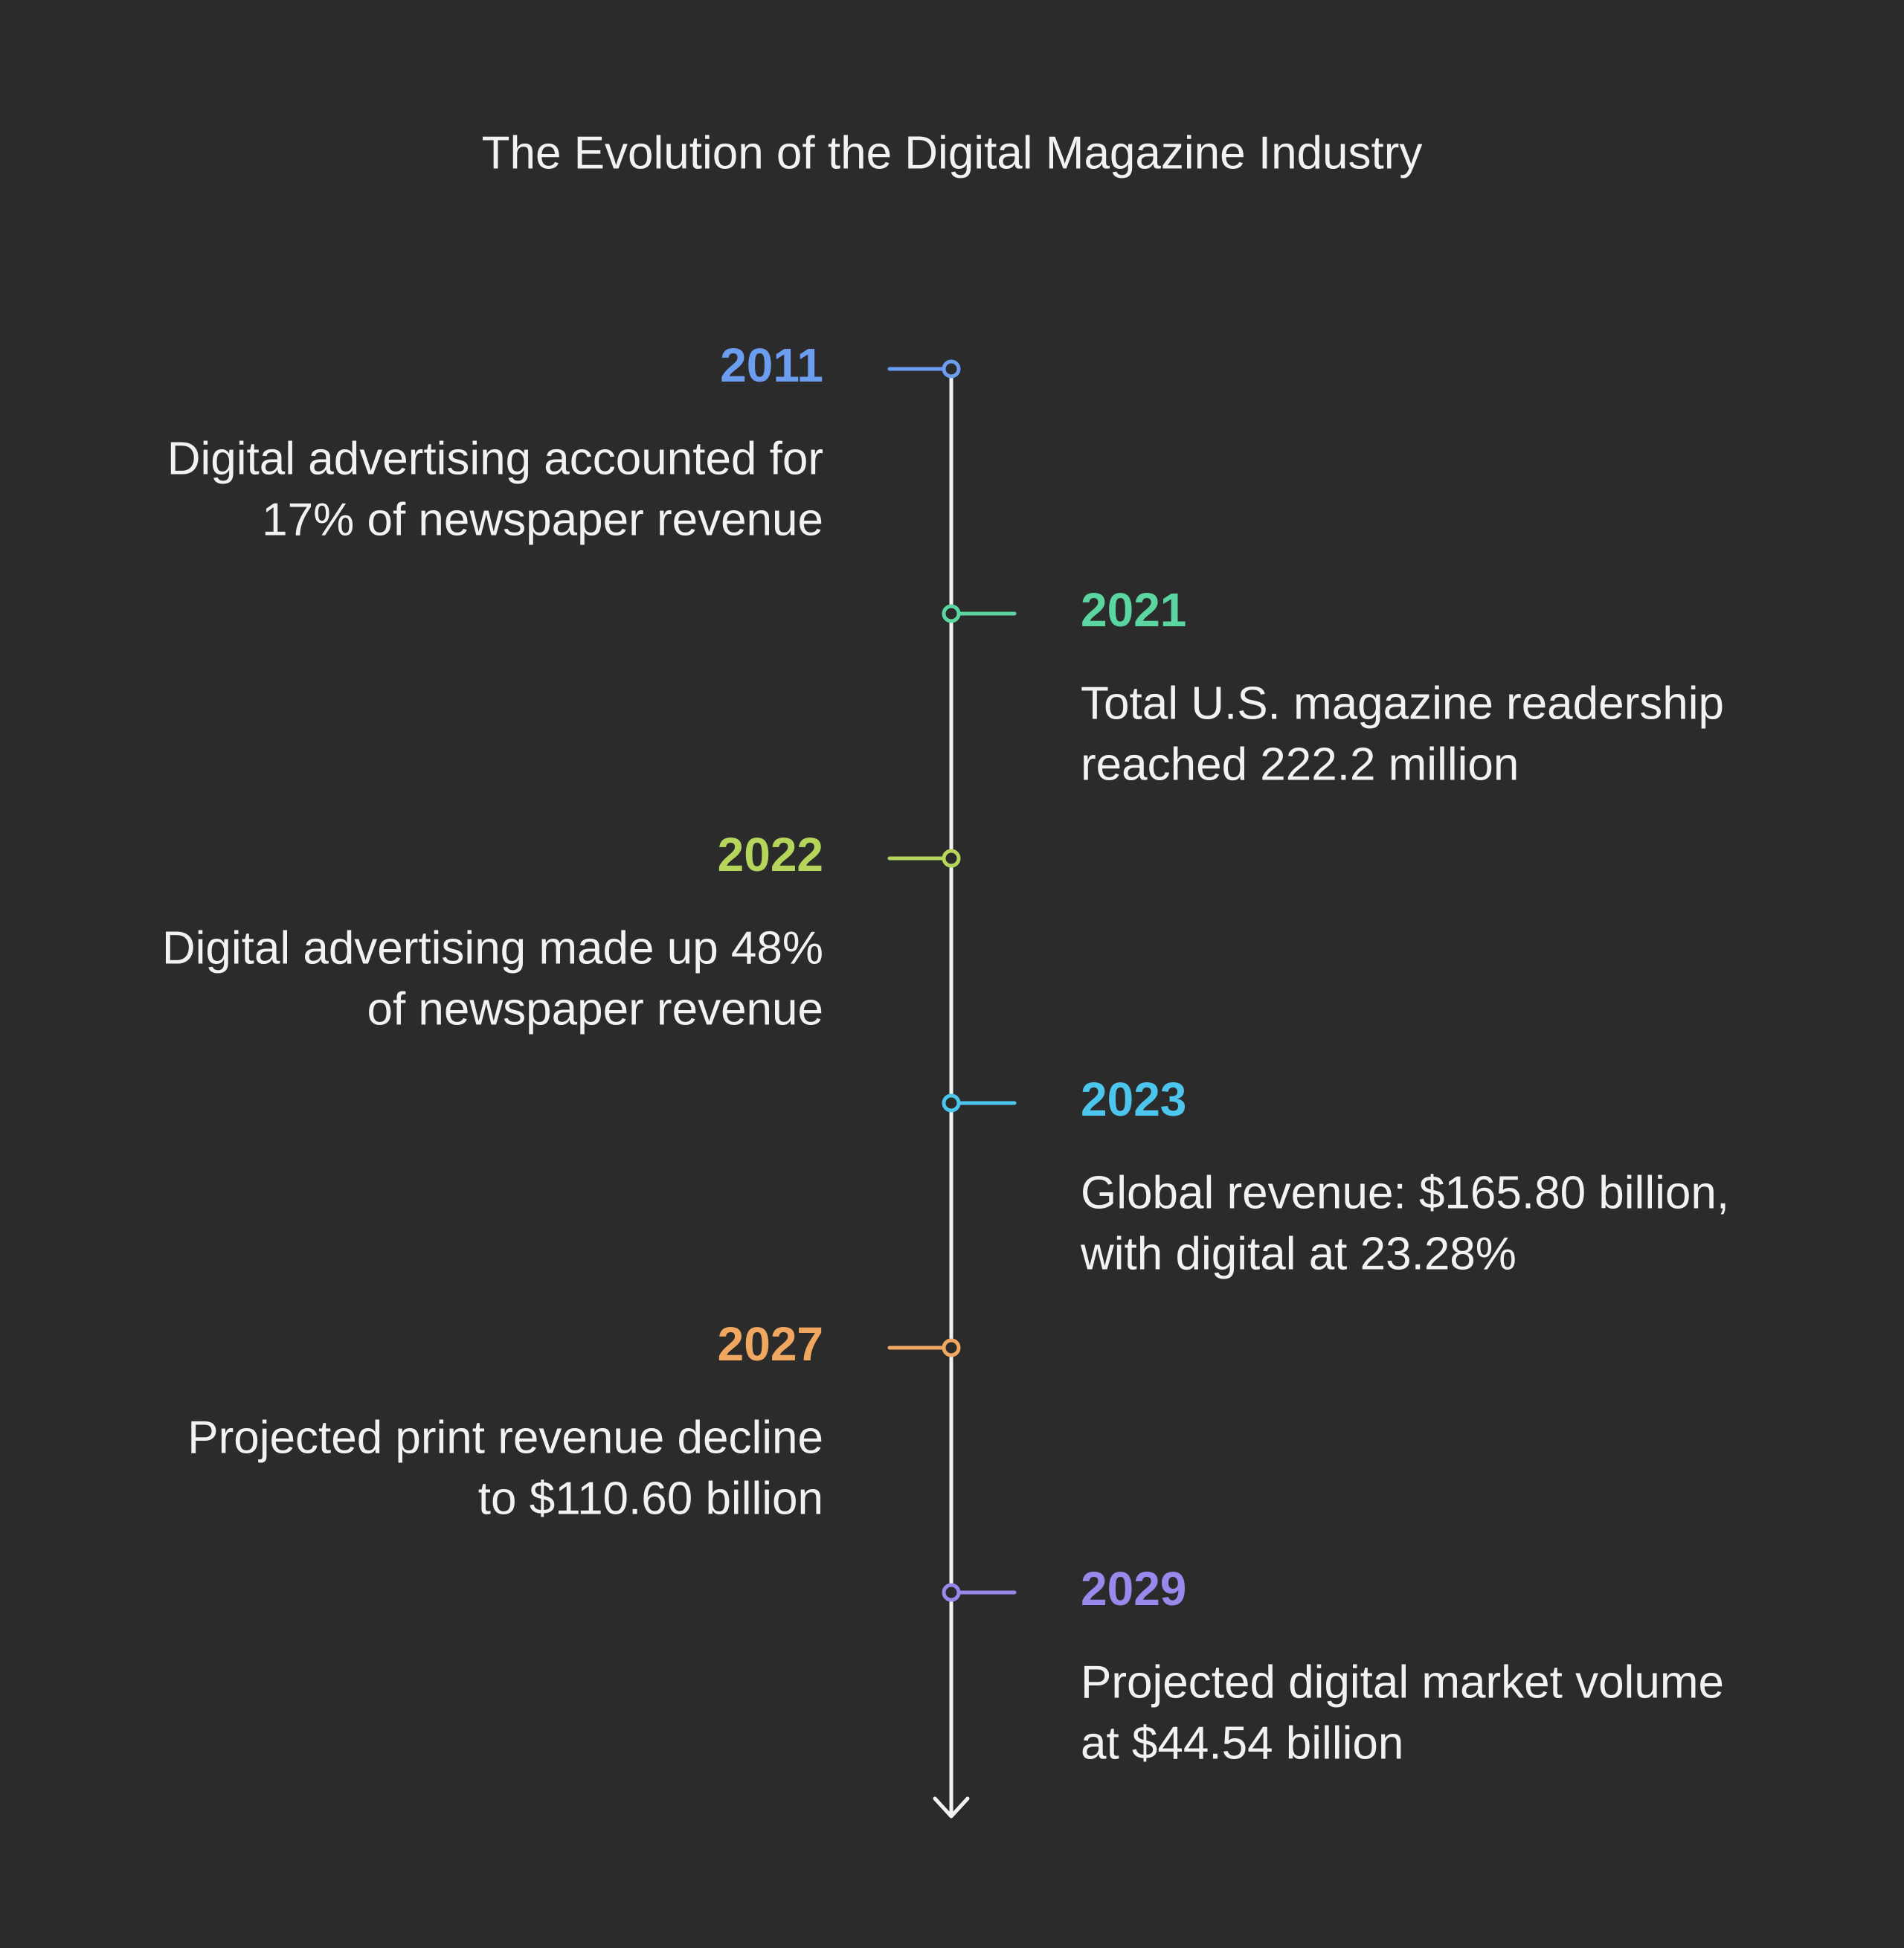 The height and width of the screenshot is (1948, 1904). What do you see at coordinates (1133, 610) in the screenshot?
I see `event-year: 2021` at bounding box center [1133, 610].